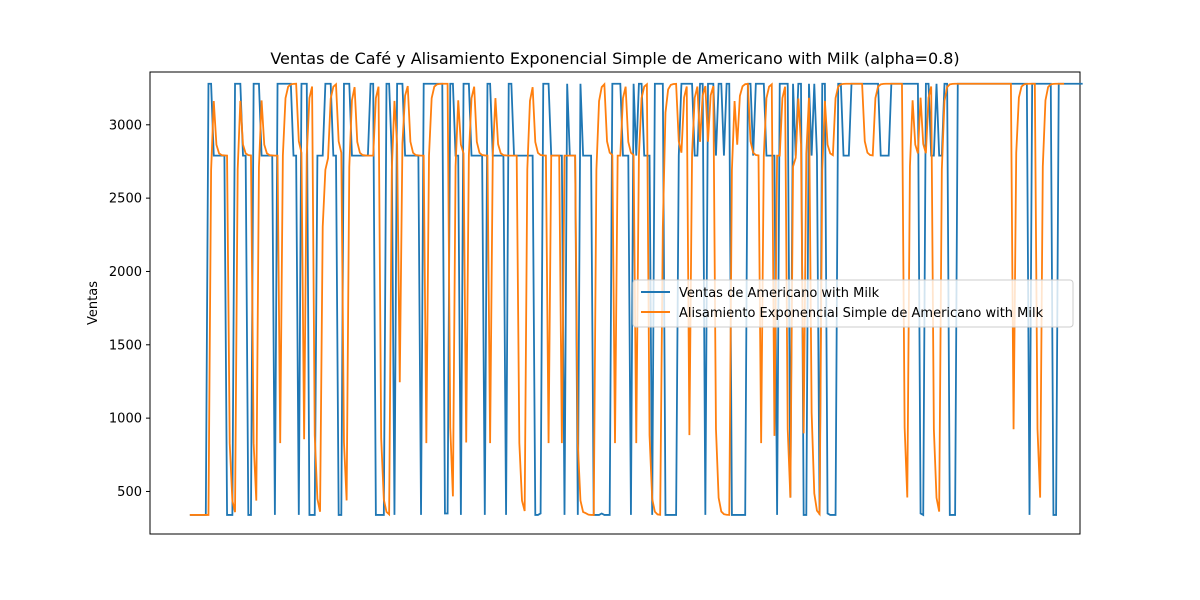  What do you see at coordinates (125, 419) in the screenshot?
I see `y-tick-label: 1000` at bounding box center [125, 419].